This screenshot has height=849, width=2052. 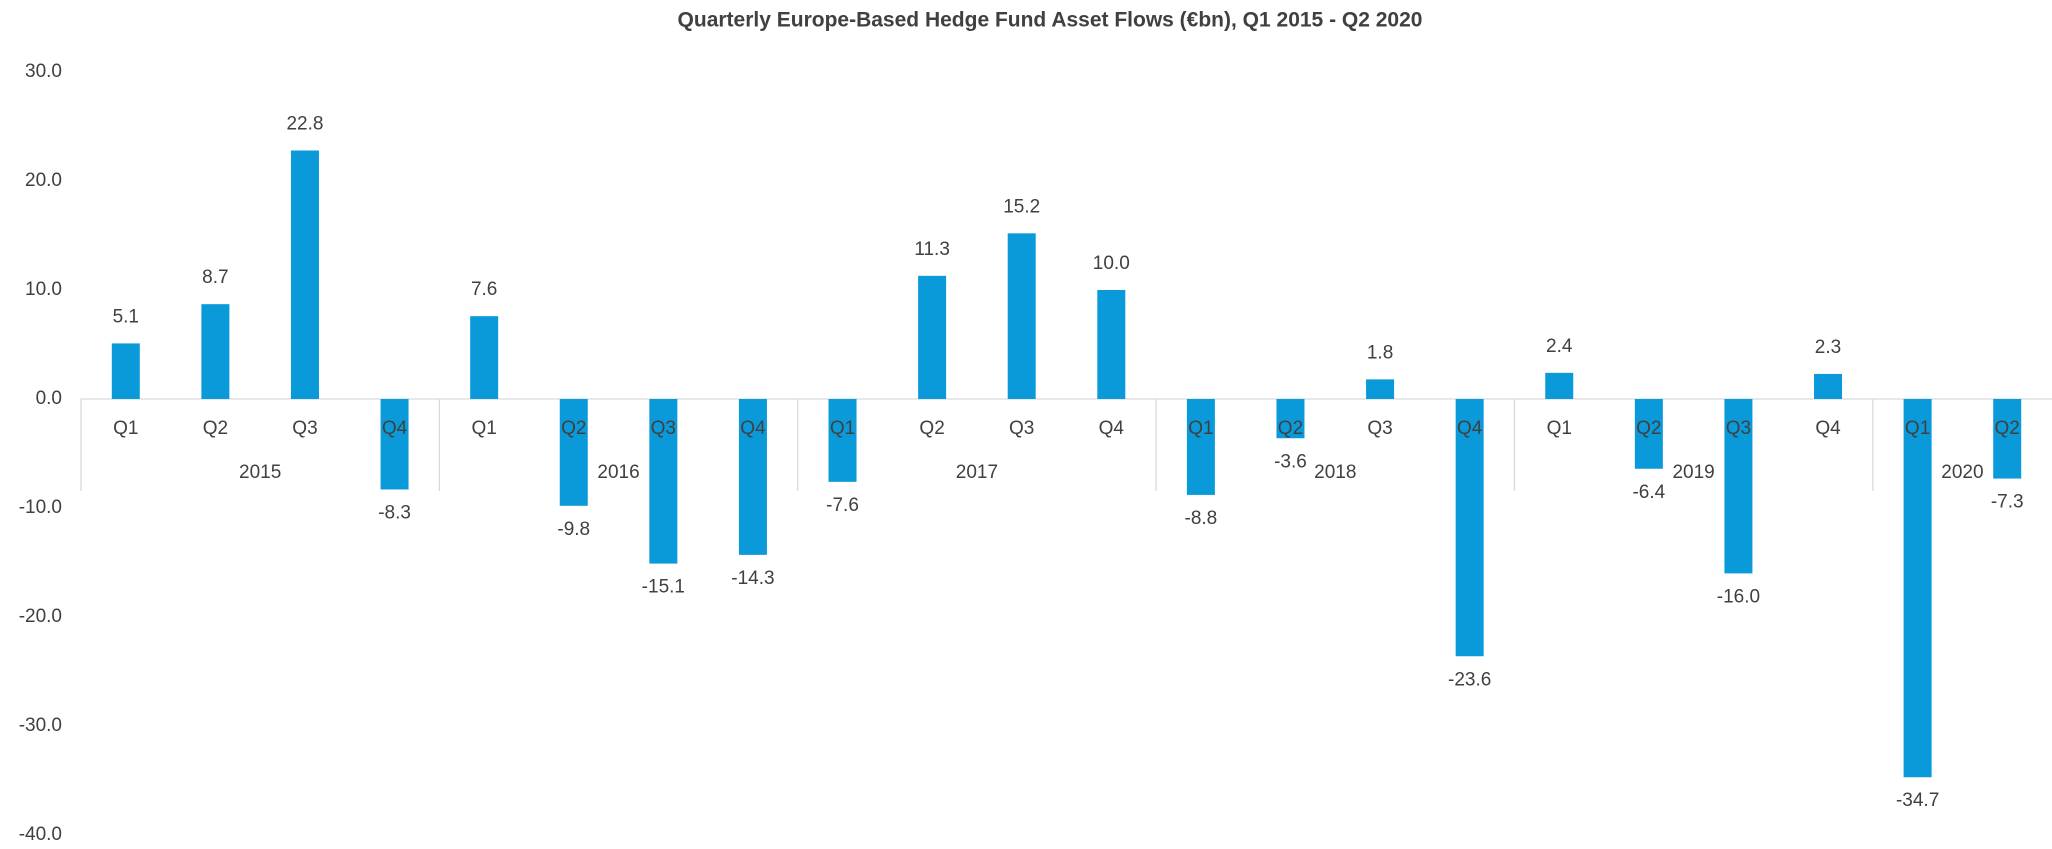 What do you see at coordinates (215, 277) in the screenshot?
I see `value-label: 8.7` at bounding box center [215, 277].